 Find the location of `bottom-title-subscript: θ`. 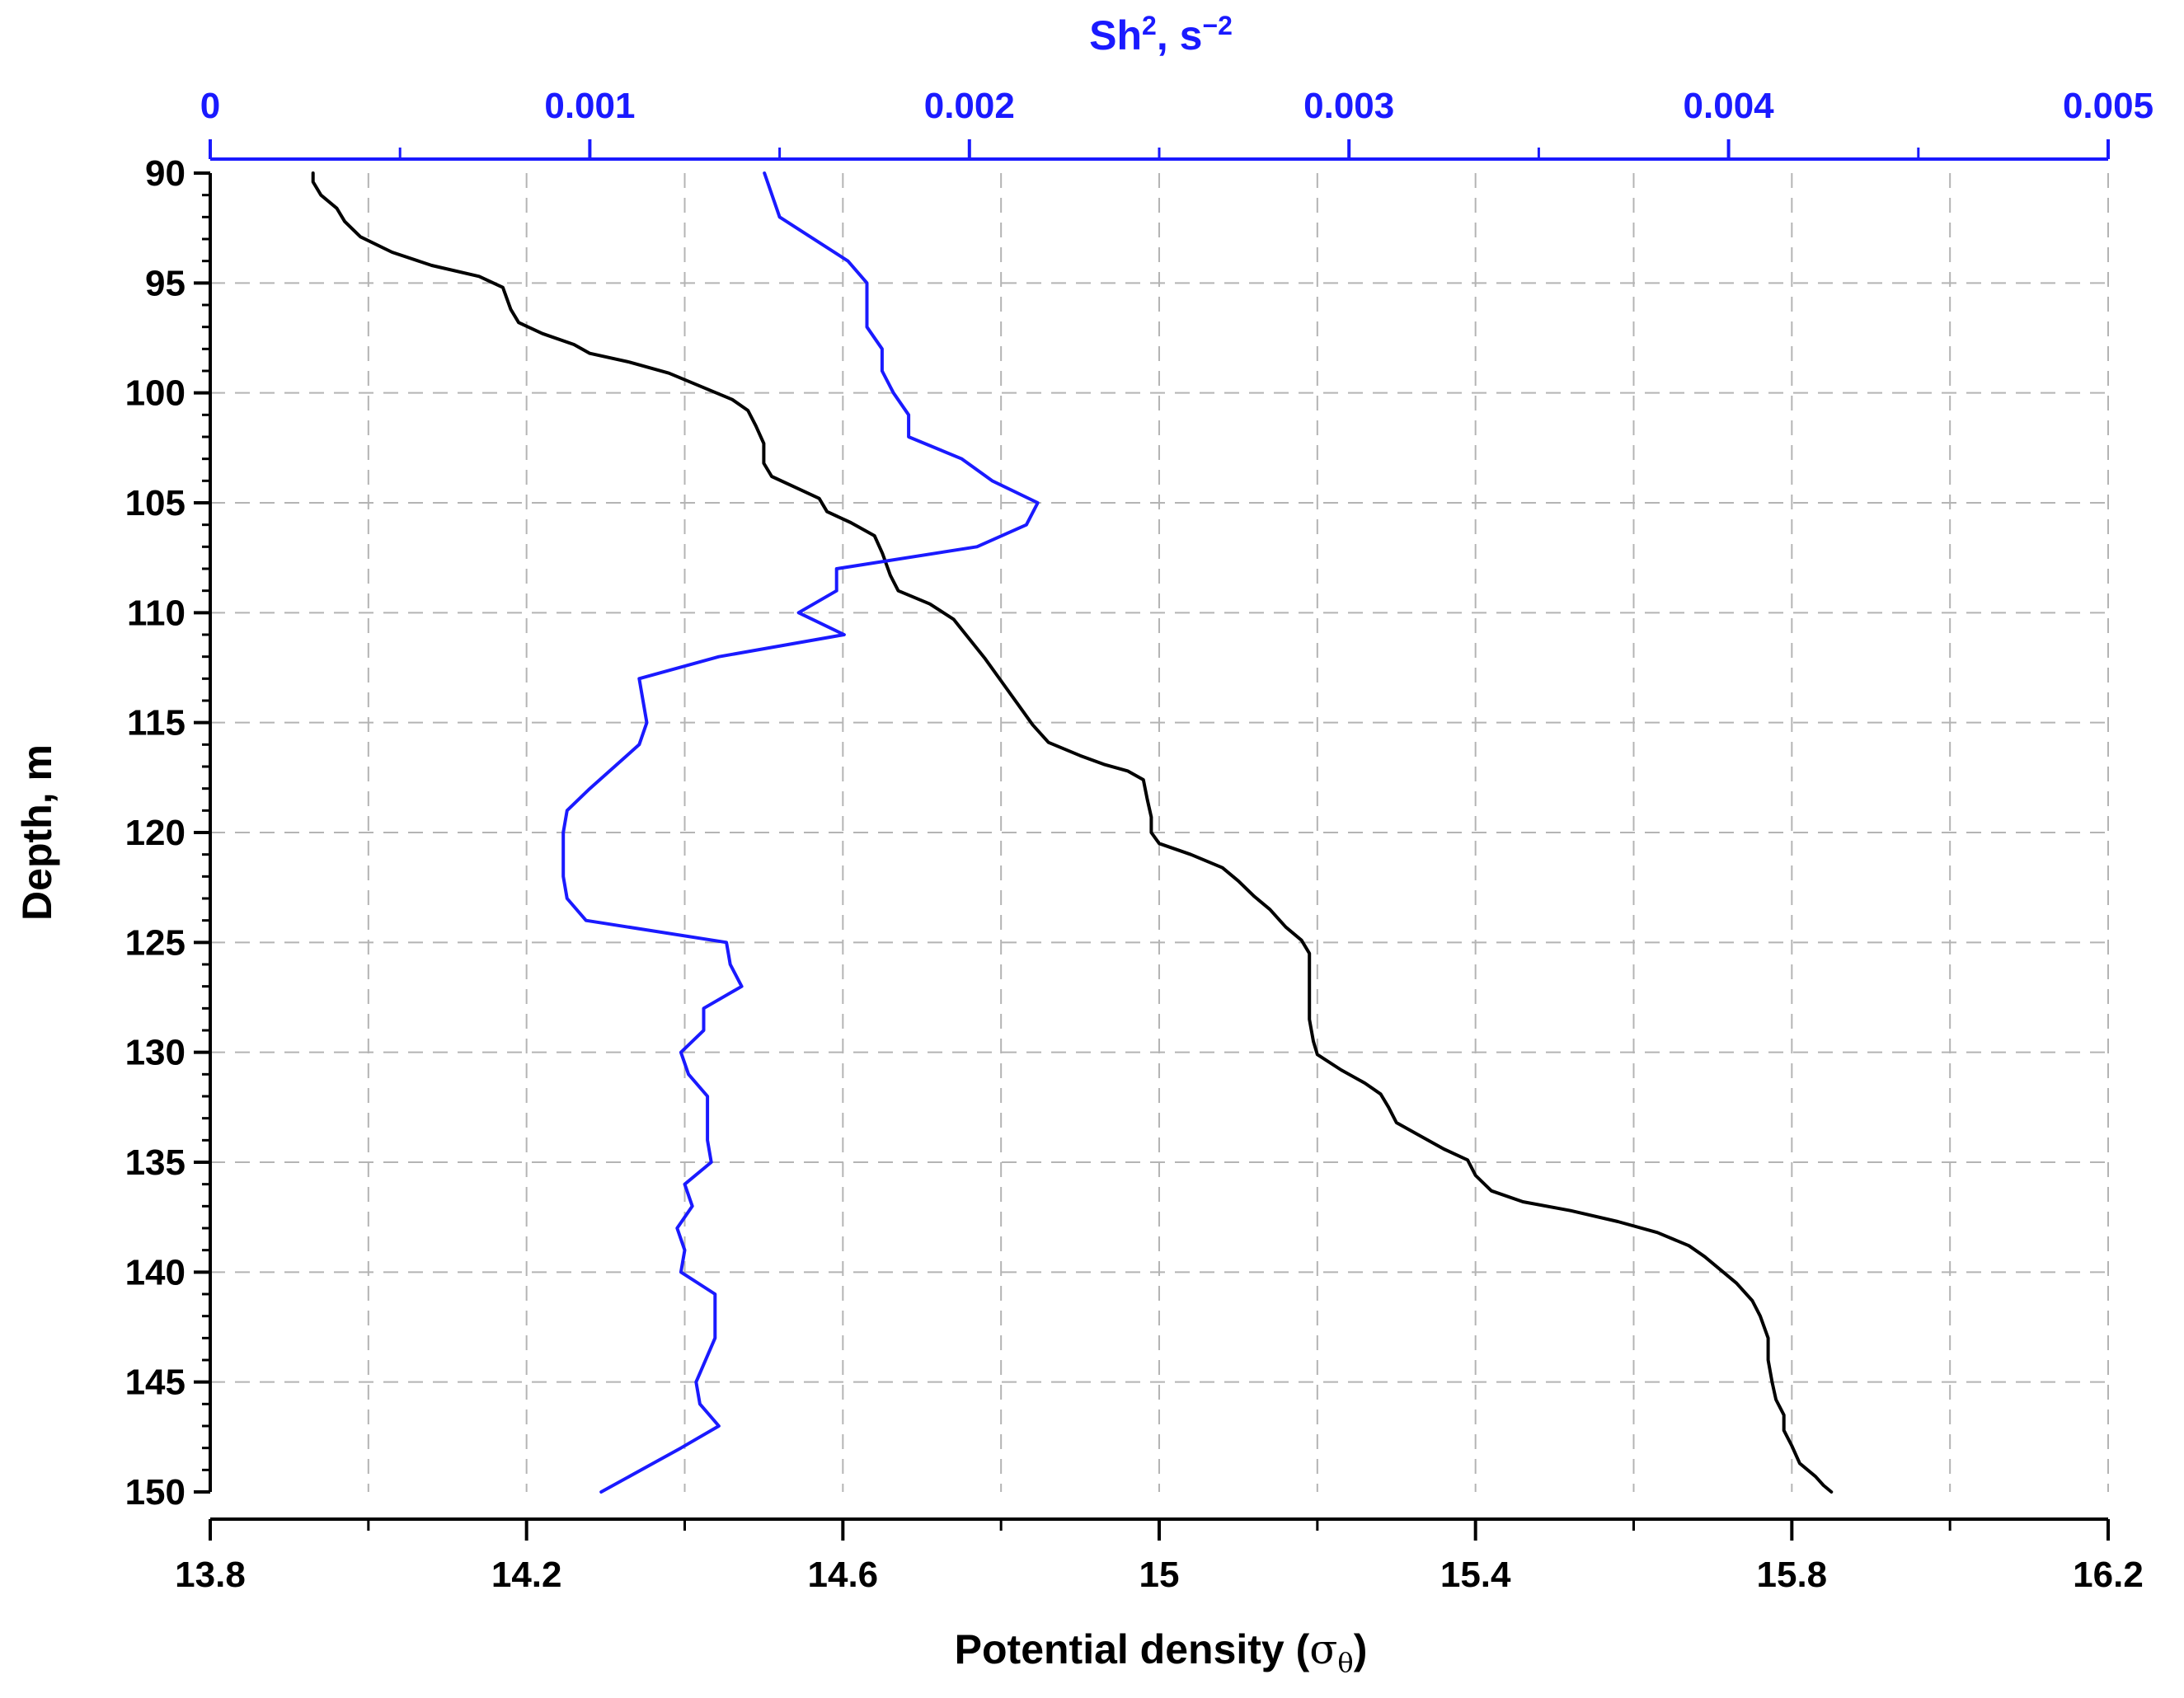

bottom-title-subscript: θ is located at coordinates (1345, 1662).